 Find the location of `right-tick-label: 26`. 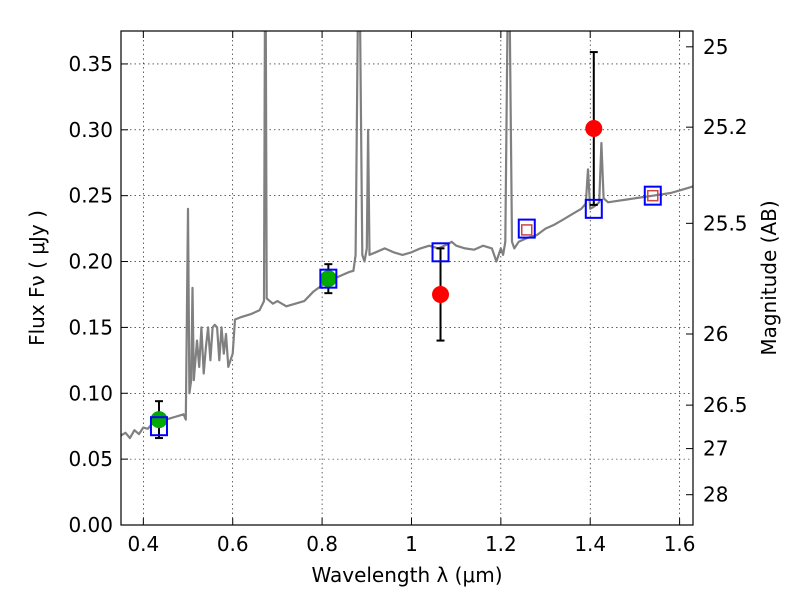

right-tick-label: 26 is located at coordinates (715, 334).